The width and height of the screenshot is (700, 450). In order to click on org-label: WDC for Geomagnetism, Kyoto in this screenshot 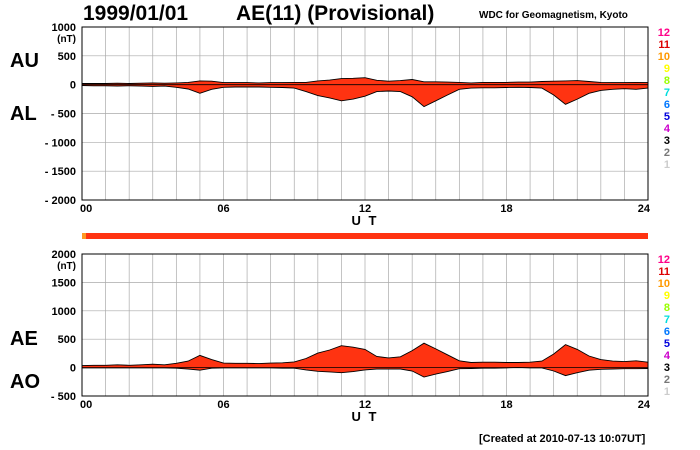, I will do `click(553, 15)`.